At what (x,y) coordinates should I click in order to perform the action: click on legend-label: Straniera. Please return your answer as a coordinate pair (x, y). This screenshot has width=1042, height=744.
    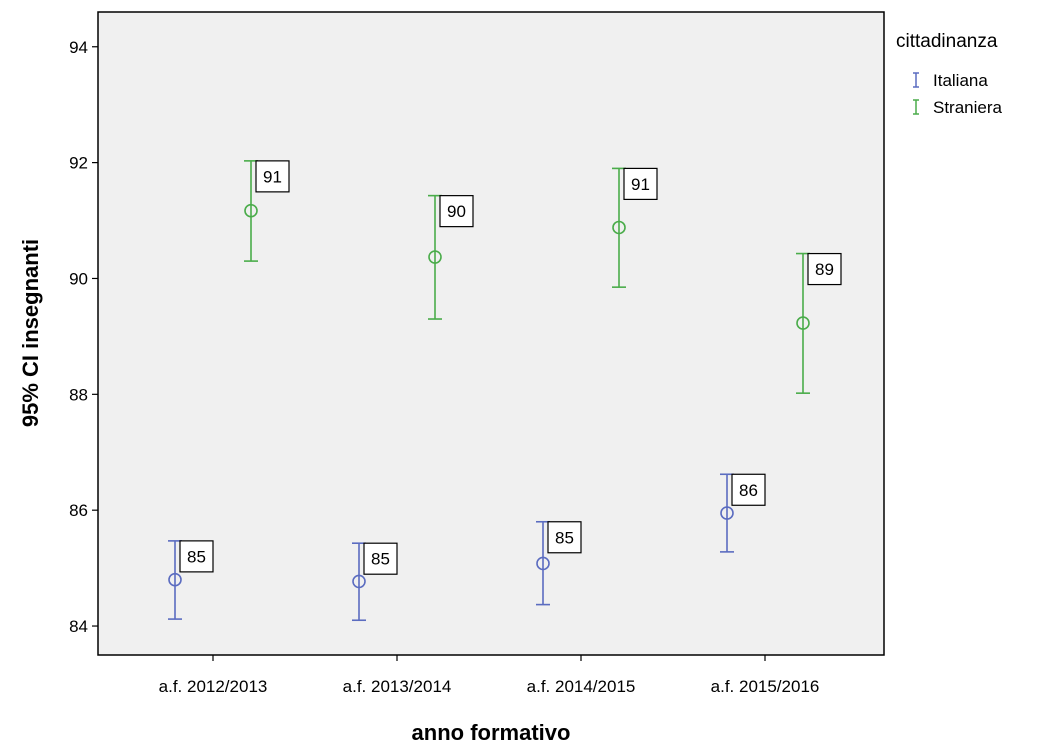
    Looking at the image, I should click on (968, 107).